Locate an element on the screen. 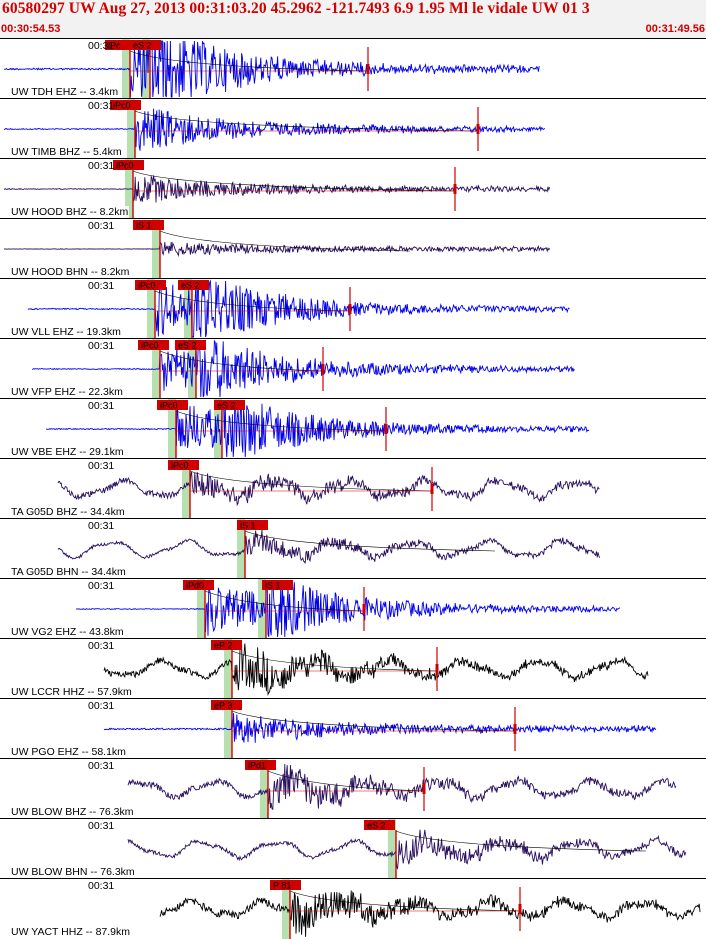 The height and width of the screenshot is (939, 706). trace-panel: iPc0 eS 2 00:31 UW VBE EHZ -- 29.1km is located at coordinates (353, 428).